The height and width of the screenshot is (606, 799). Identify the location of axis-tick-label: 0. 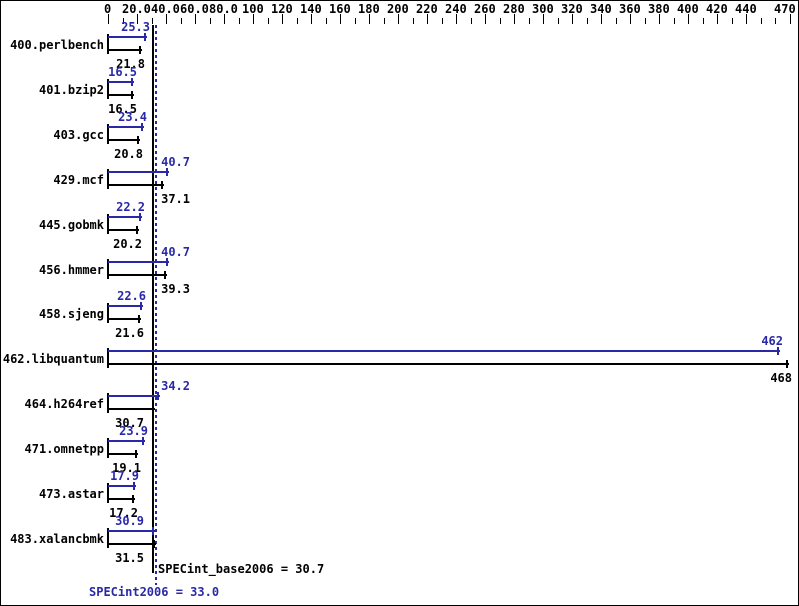
(108, 9).